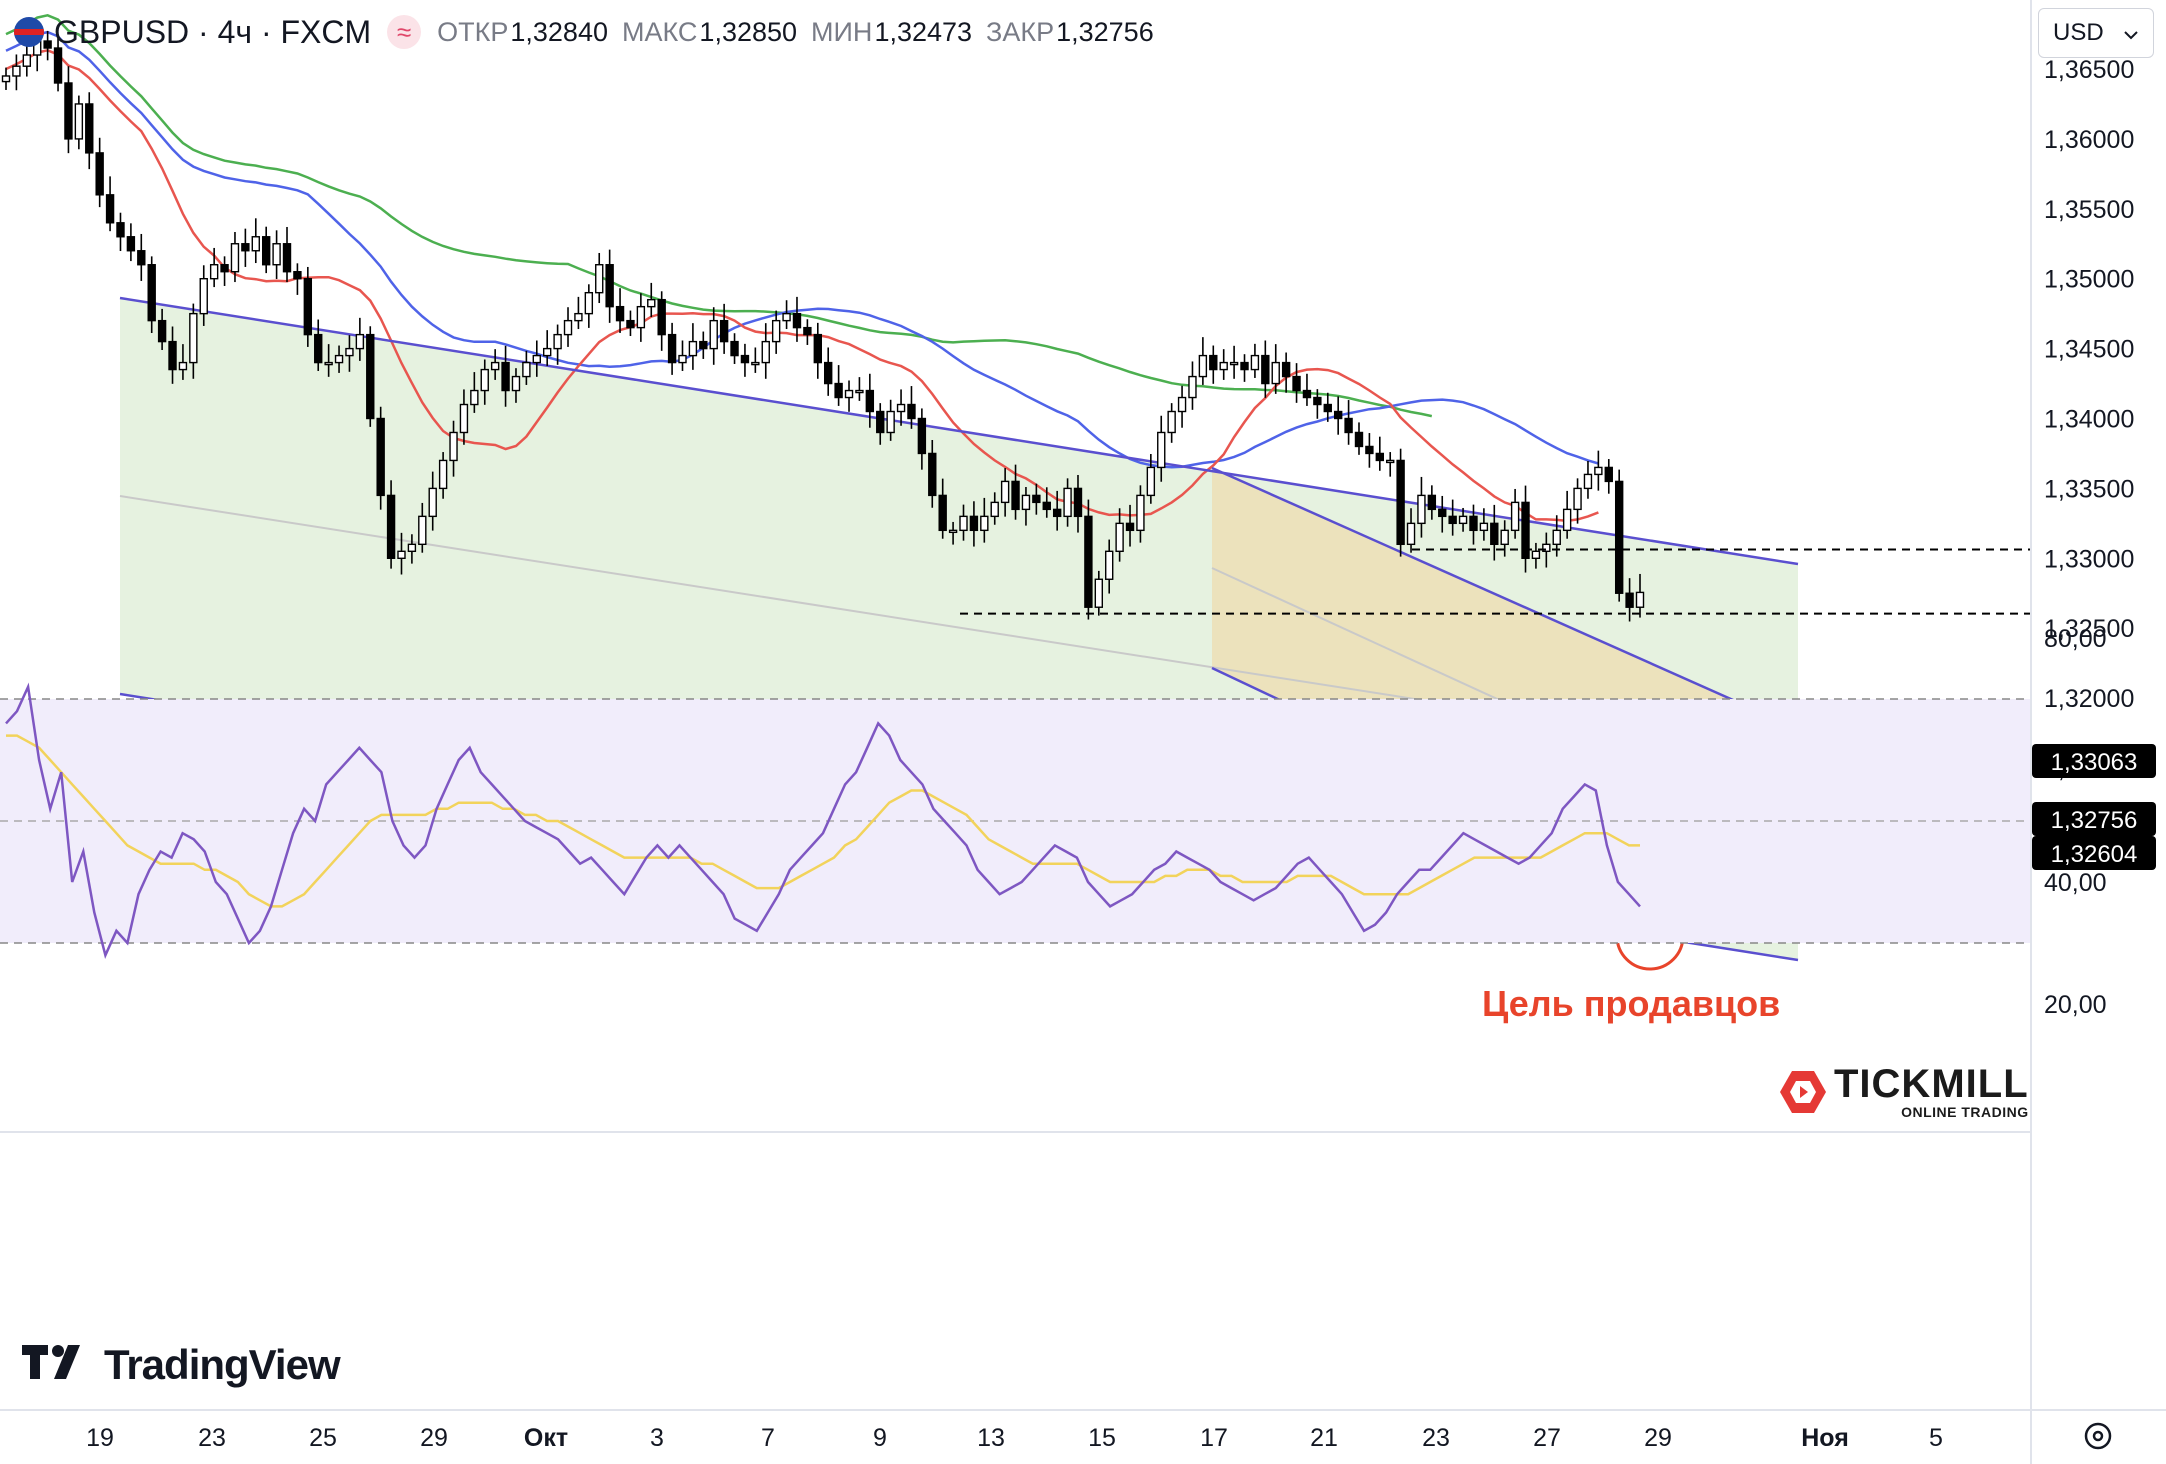 The width and height of the screenshot is (2166, 1464). I want to click on approx-data-icon: ≈, so click(404, 32).